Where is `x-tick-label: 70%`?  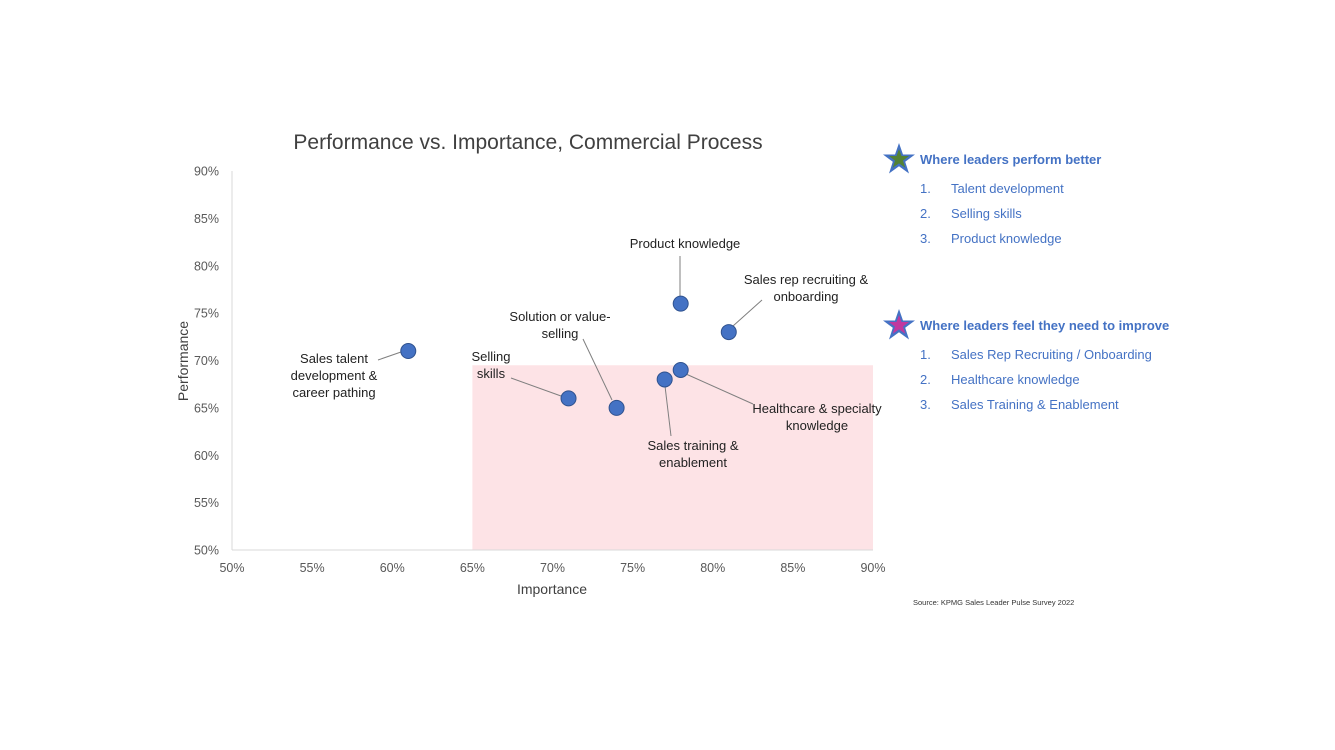 x-tick-label: 70% is located at coordinates (552, 568).